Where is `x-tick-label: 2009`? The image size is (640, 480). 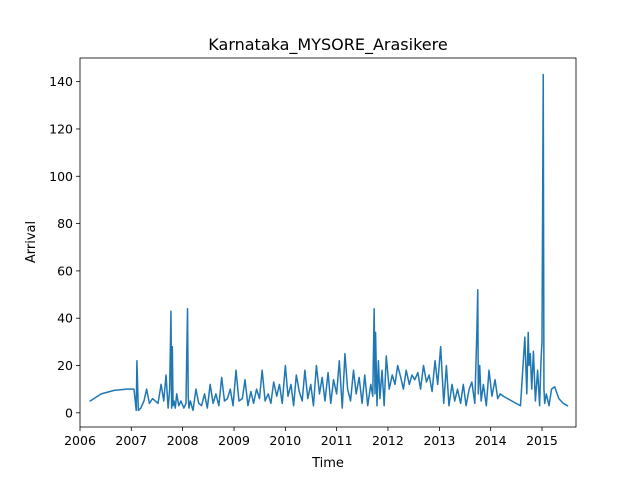 x-tick-label: 2009 is located at coordinates (234, 440).